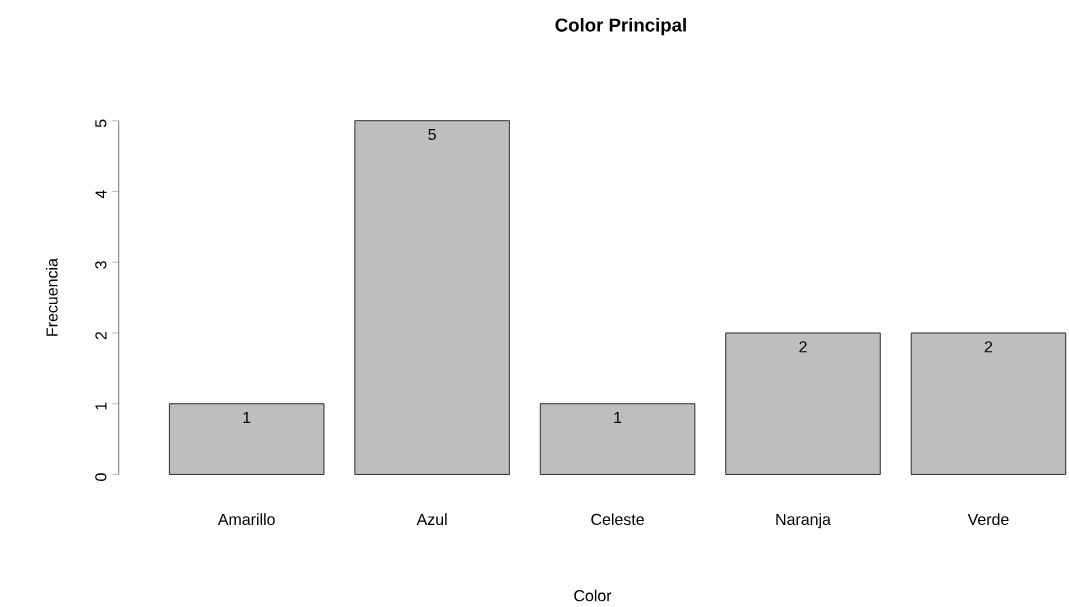  Describe the element at coordinates (101, 265) in the screenshot. I see `y-tick-label: 3` at that location.